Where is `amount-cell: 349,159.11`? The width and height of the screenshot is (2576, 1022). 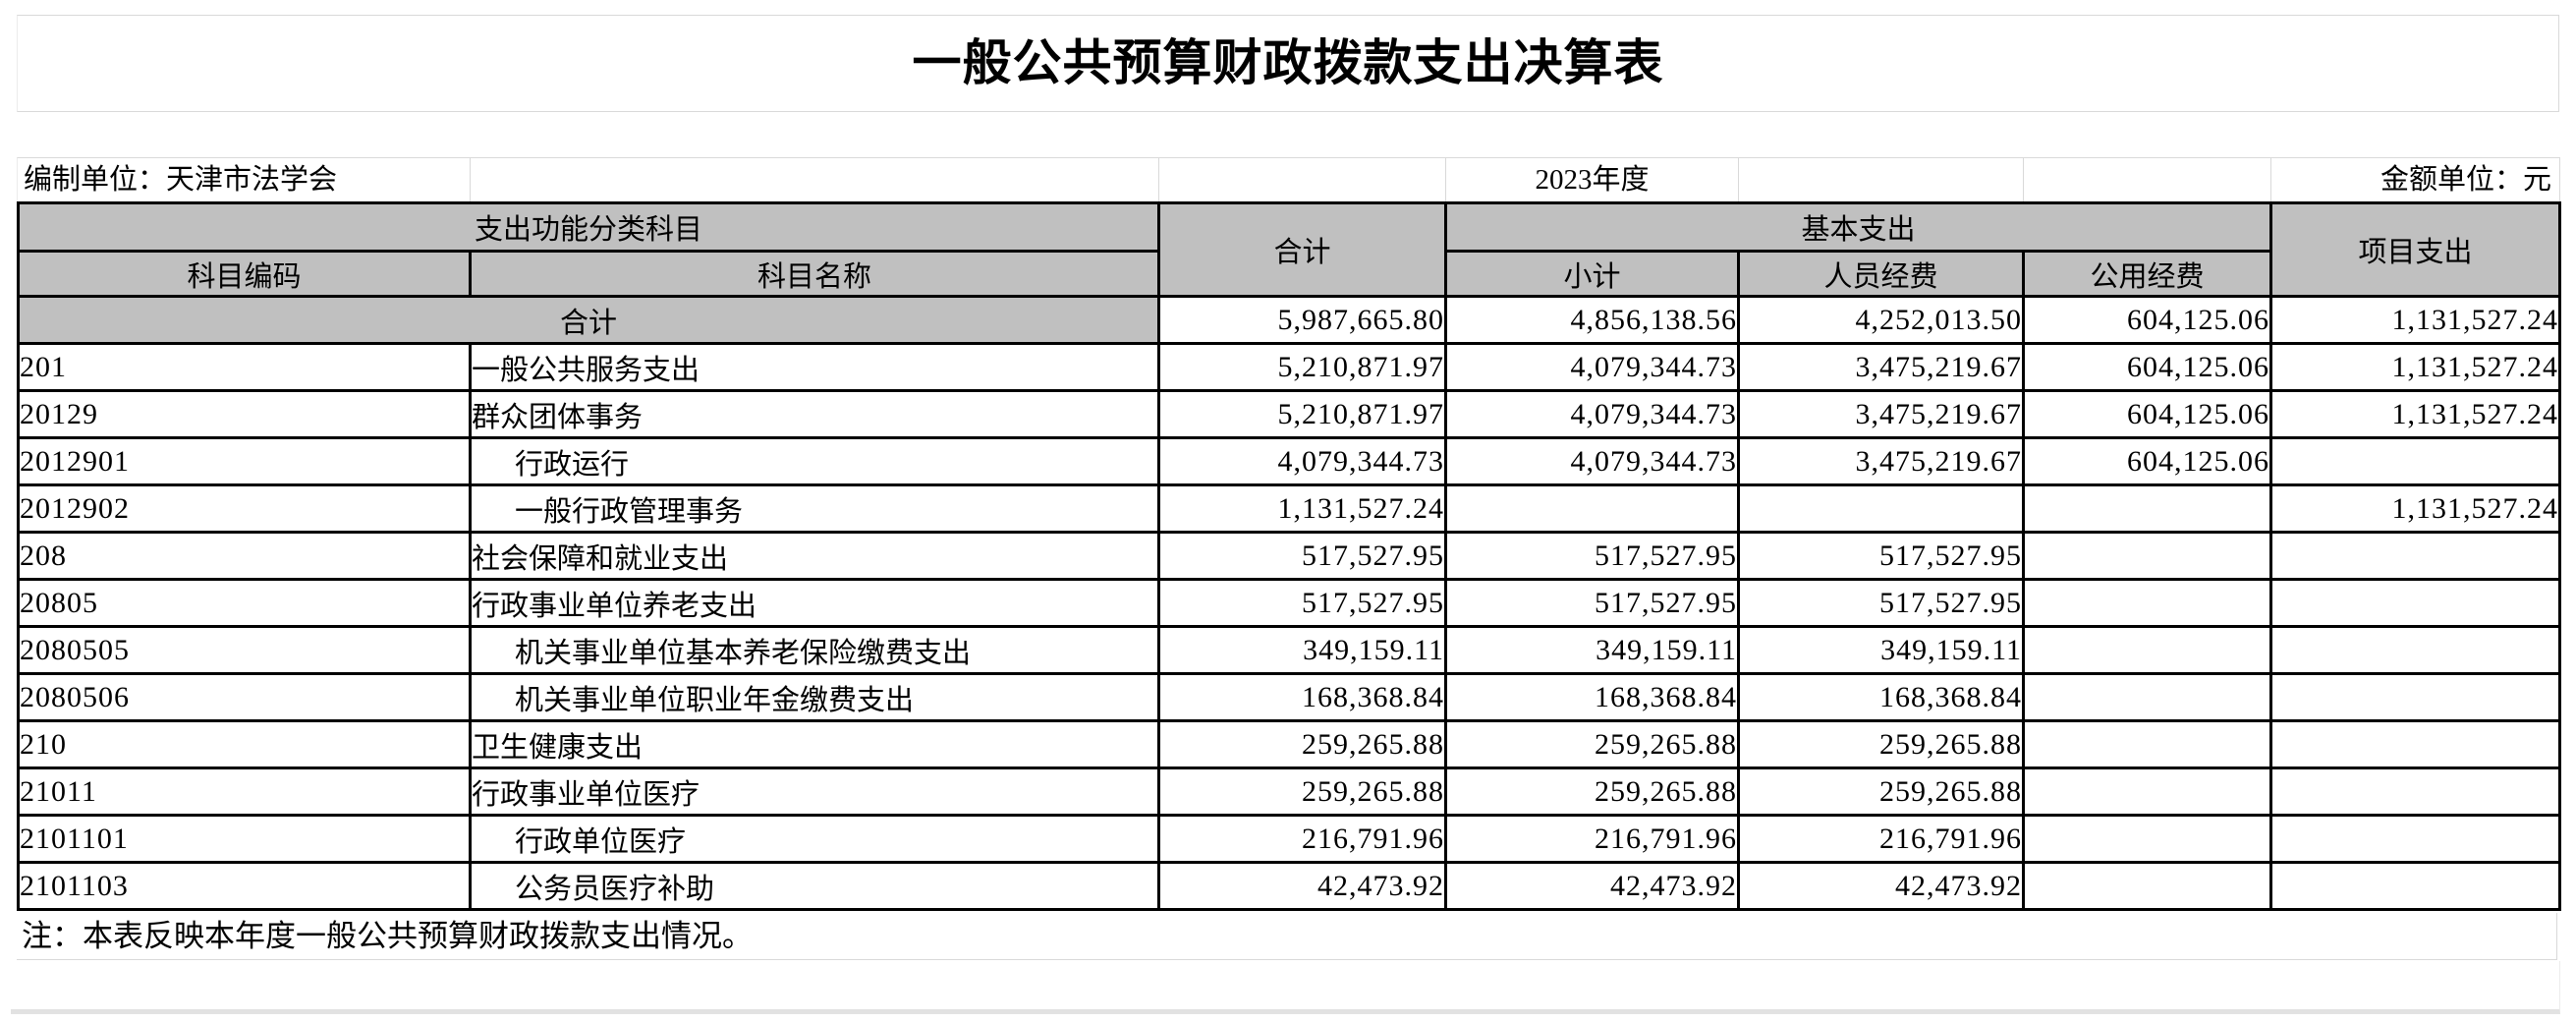
amount-cell: 349,159.11 is located at coordinates (1881, 650).